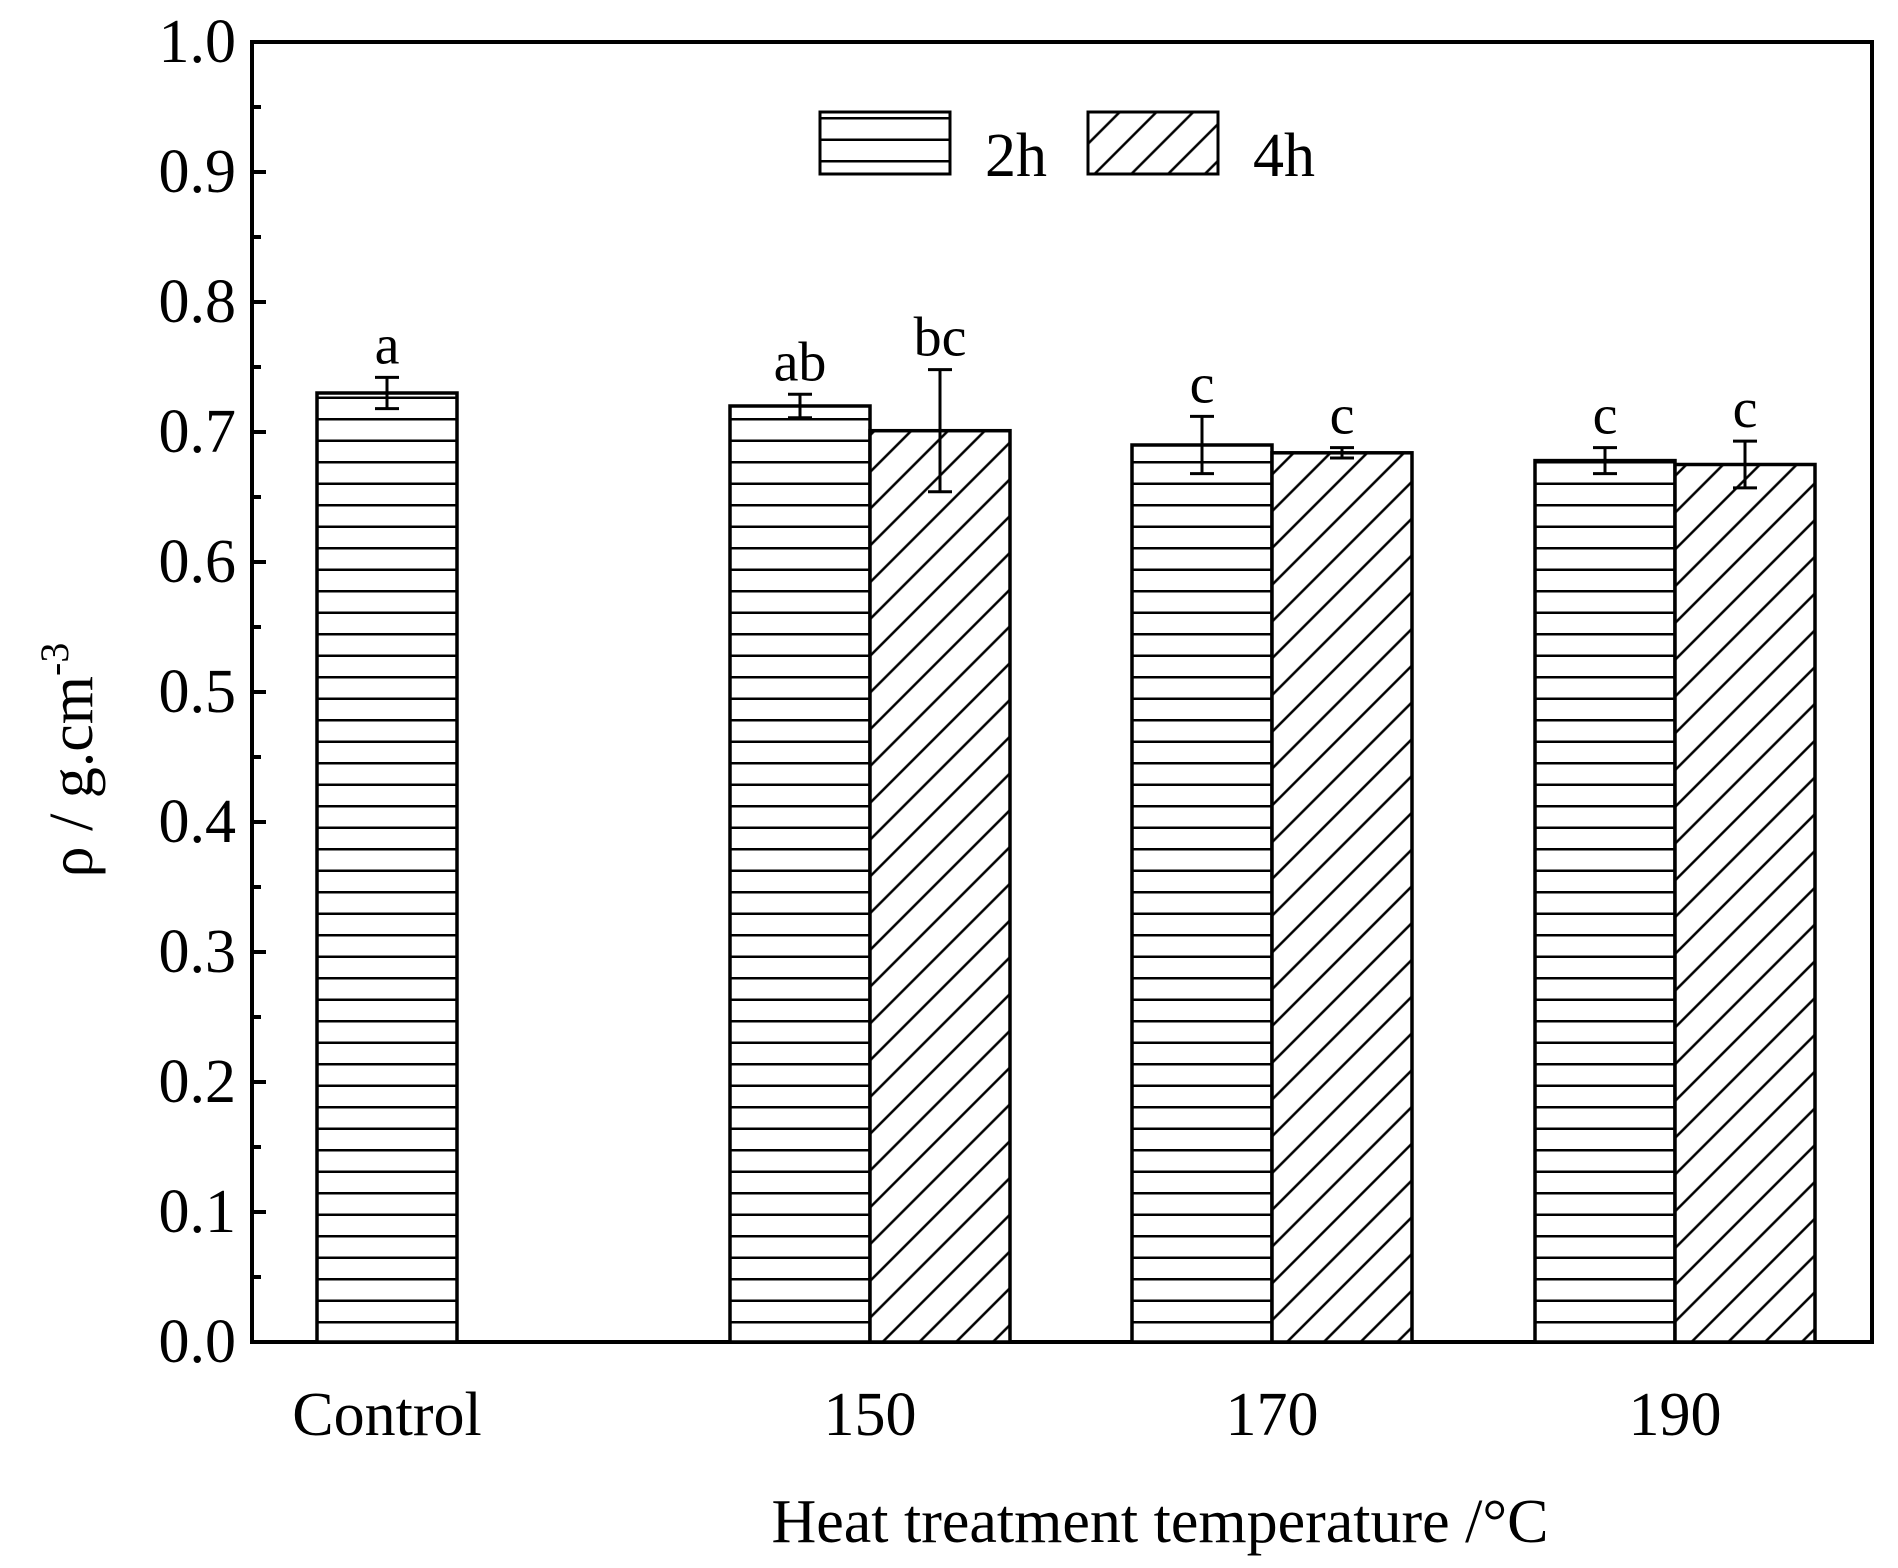  I want to click on significance-label: ab, so click(800, 362).